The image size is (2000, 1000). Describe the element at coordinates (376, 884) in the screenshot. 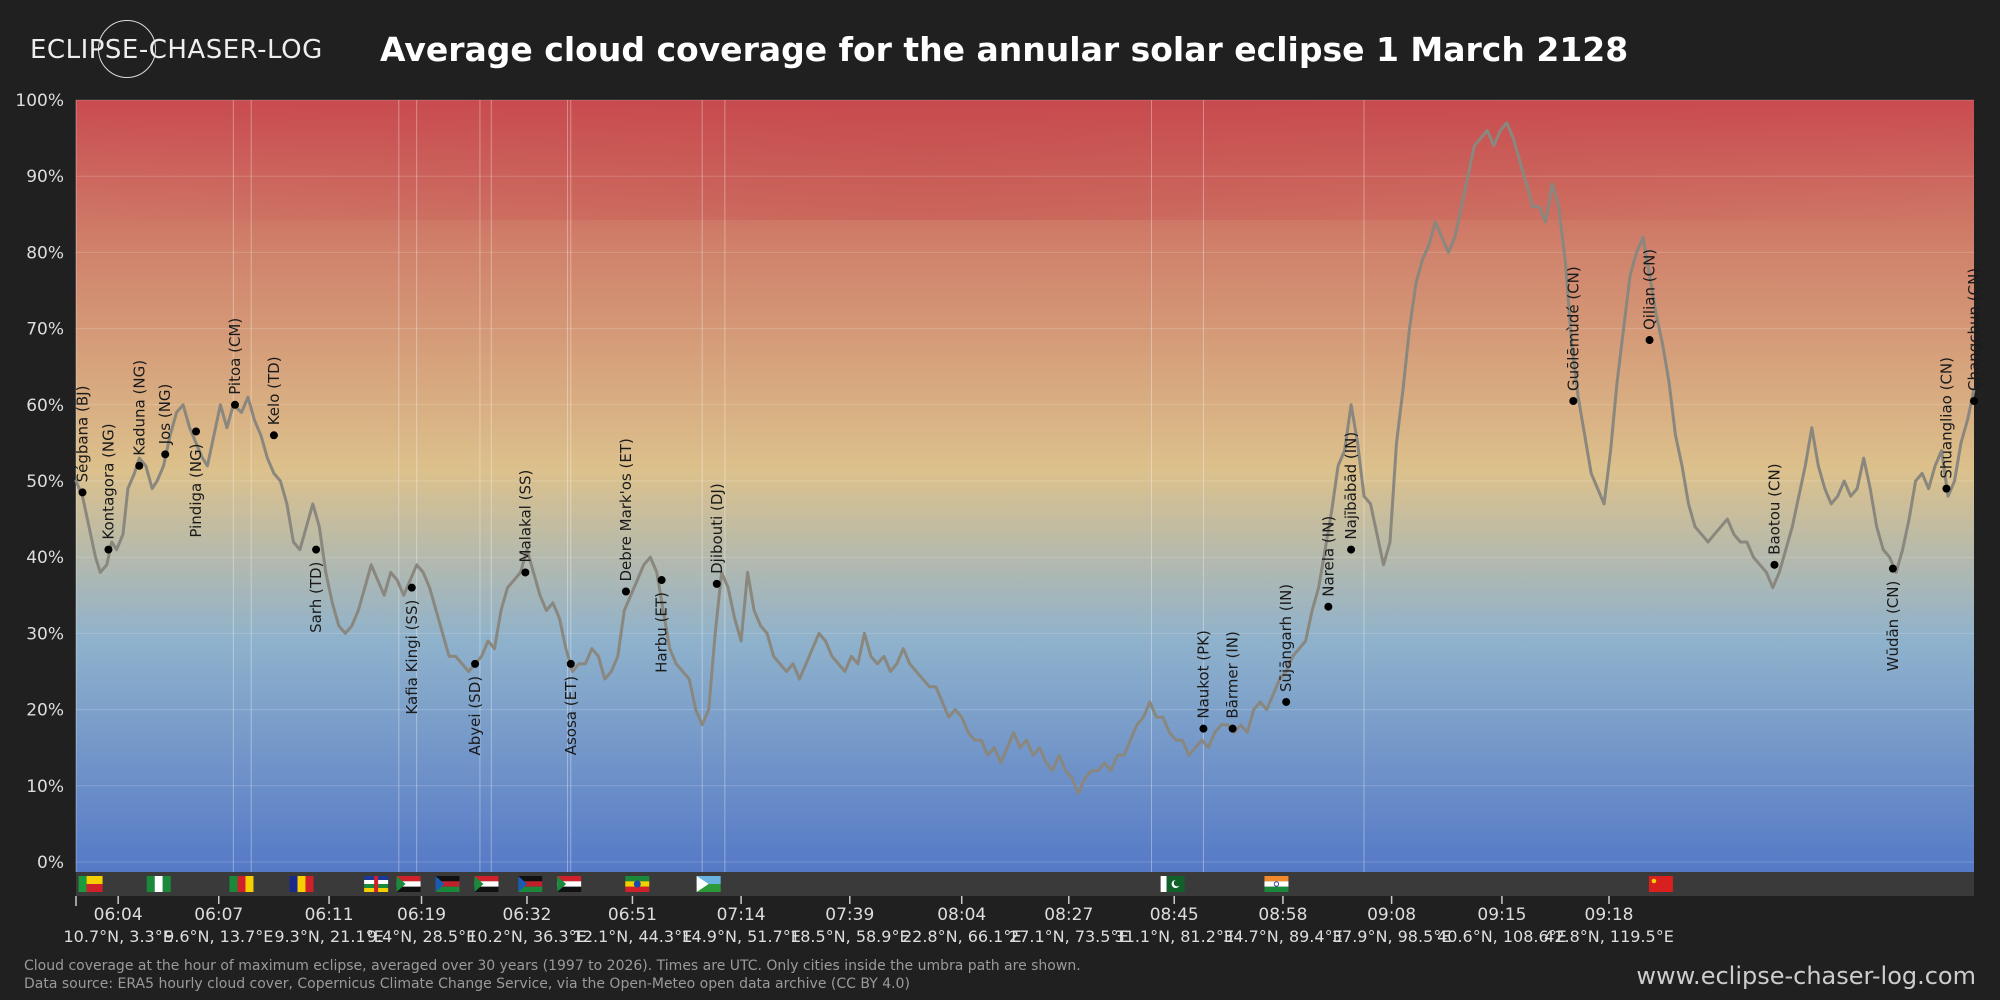

I see `central-african-republic-flag-icon` at that location.